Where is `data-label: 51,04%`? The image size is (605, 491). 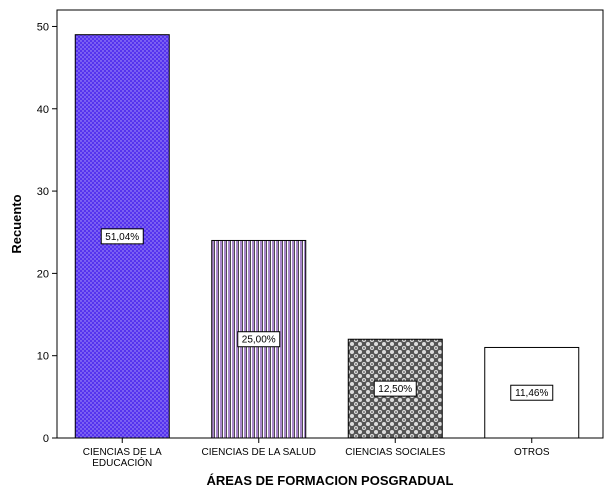 data-label: 51,04% is located at coordinates (122, 237).